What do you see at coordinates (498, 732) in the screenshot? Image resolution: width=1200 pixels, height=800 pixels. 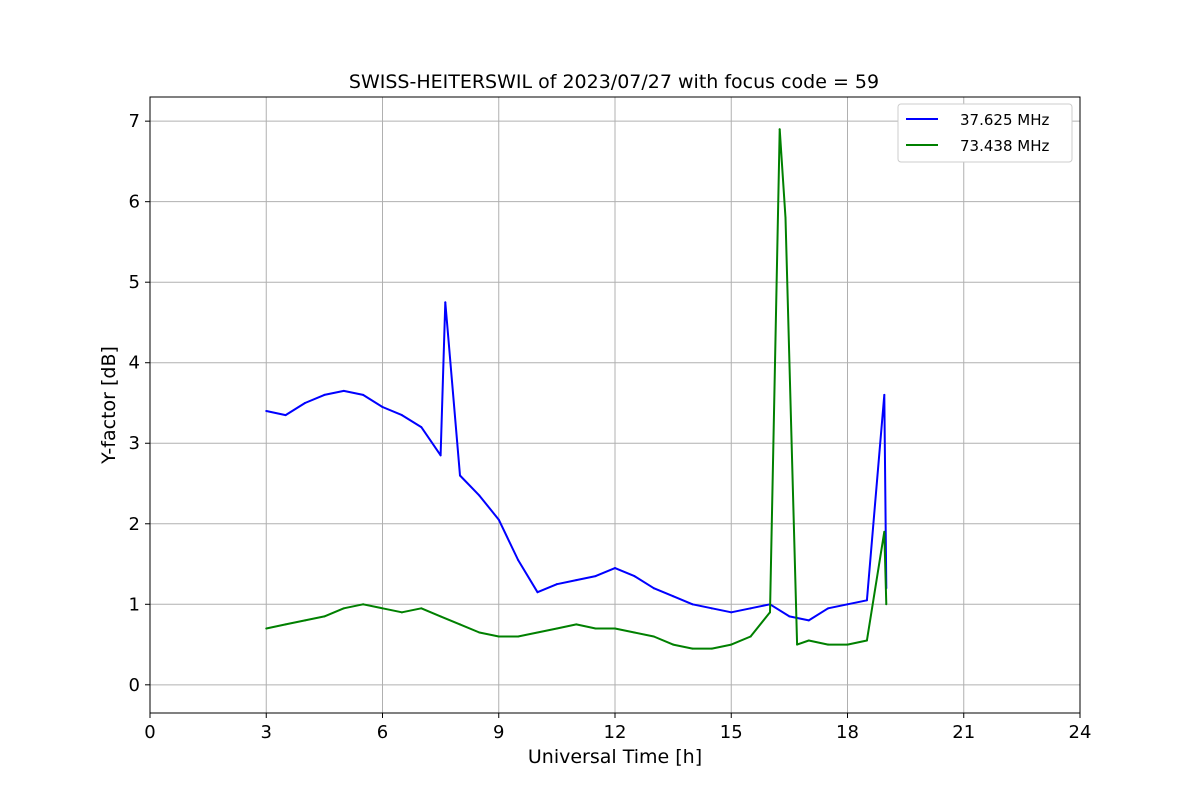 I see `x-tick-label: 9` at bounding box center [498, 732].